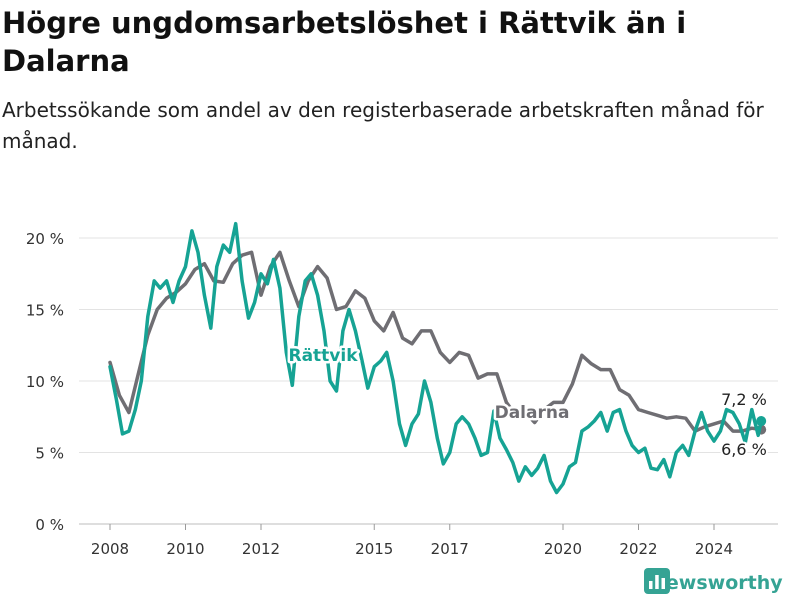  I want to click on x-tick-label: 2020, so click(563, 549).